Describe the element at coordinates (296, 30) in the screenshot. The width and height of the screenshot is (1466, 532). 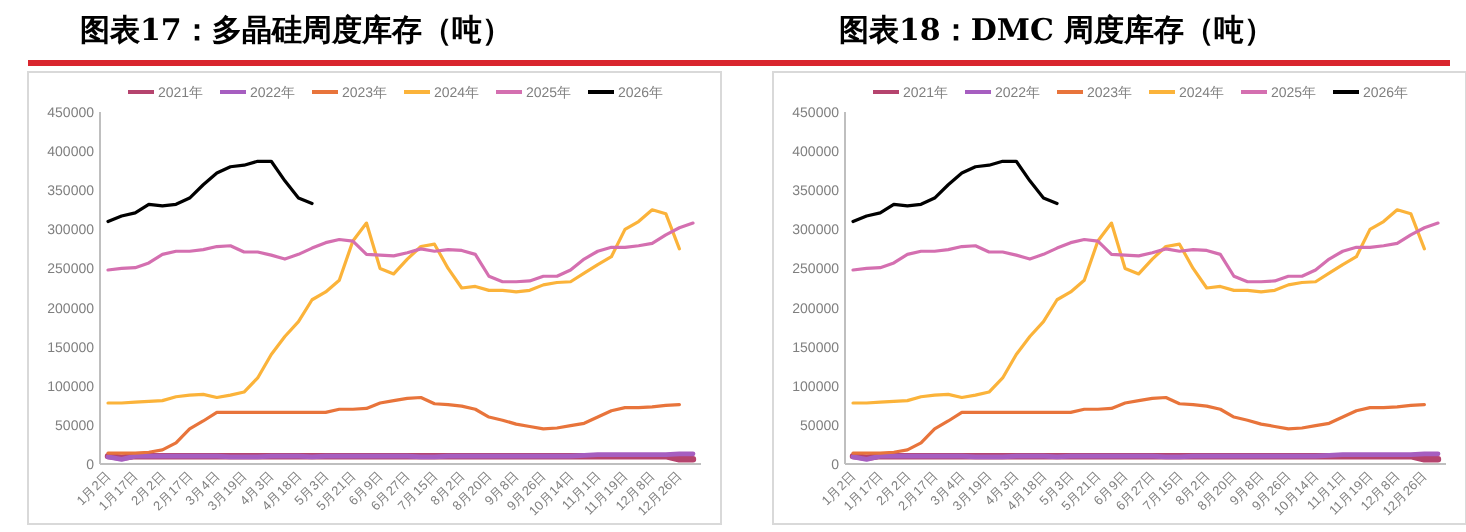
I see `chart-title: 图表17：多晶硅周度库存（吨）` at that location.